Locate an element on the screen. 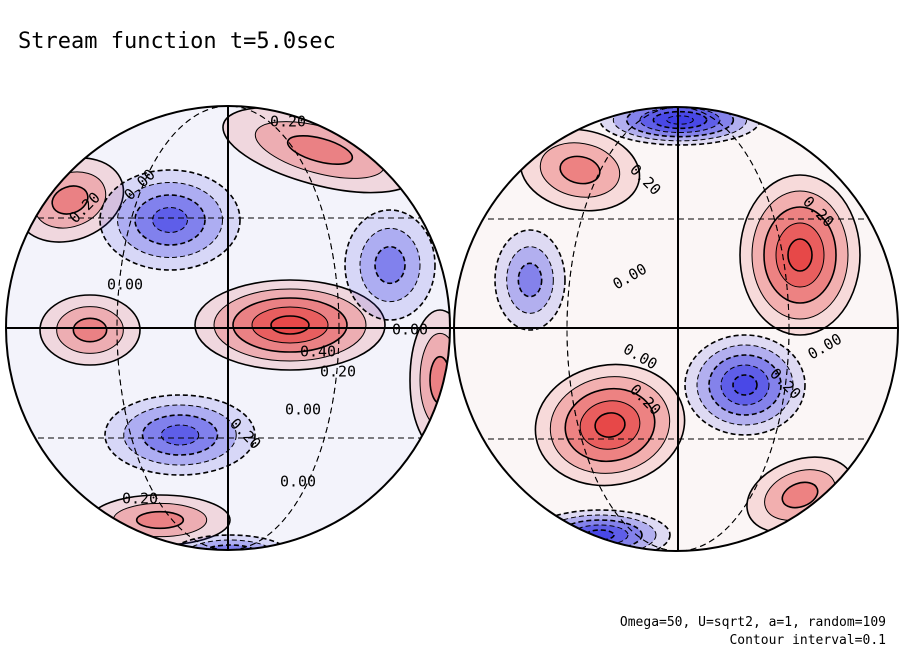  annotation: Contour interval=0.1 is located at coordinates (807, 640).